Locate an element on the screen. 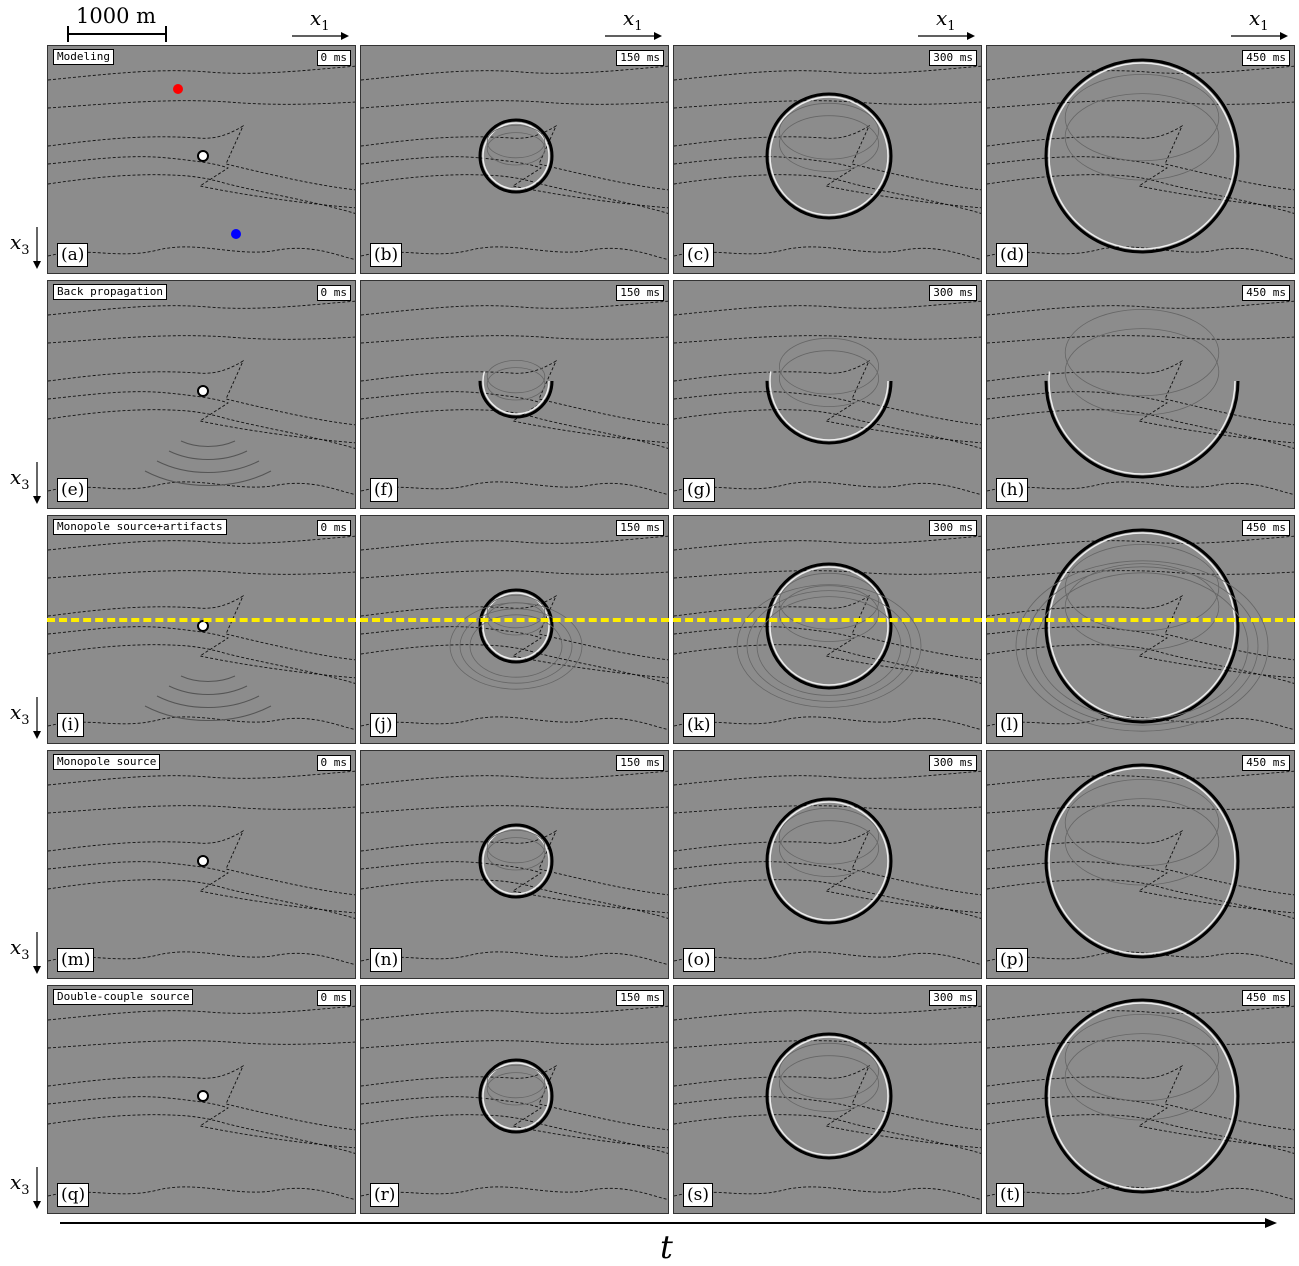 Image resolution: width=1299 pixels, height=1266 pixels. x3-axis-label: x3 is located at coordinates (20, 244).